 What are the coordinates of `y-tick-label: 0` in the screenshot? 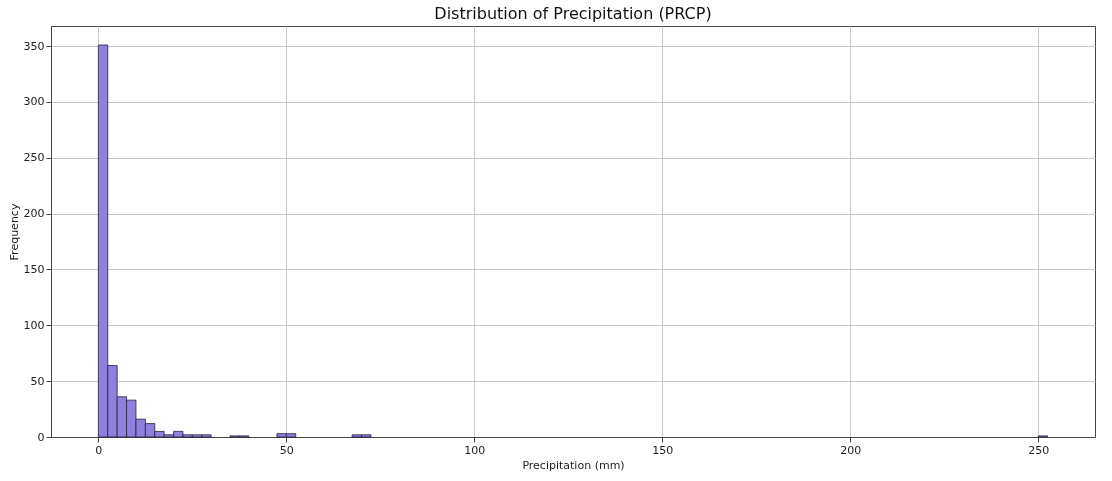 It's located at (41, 437).